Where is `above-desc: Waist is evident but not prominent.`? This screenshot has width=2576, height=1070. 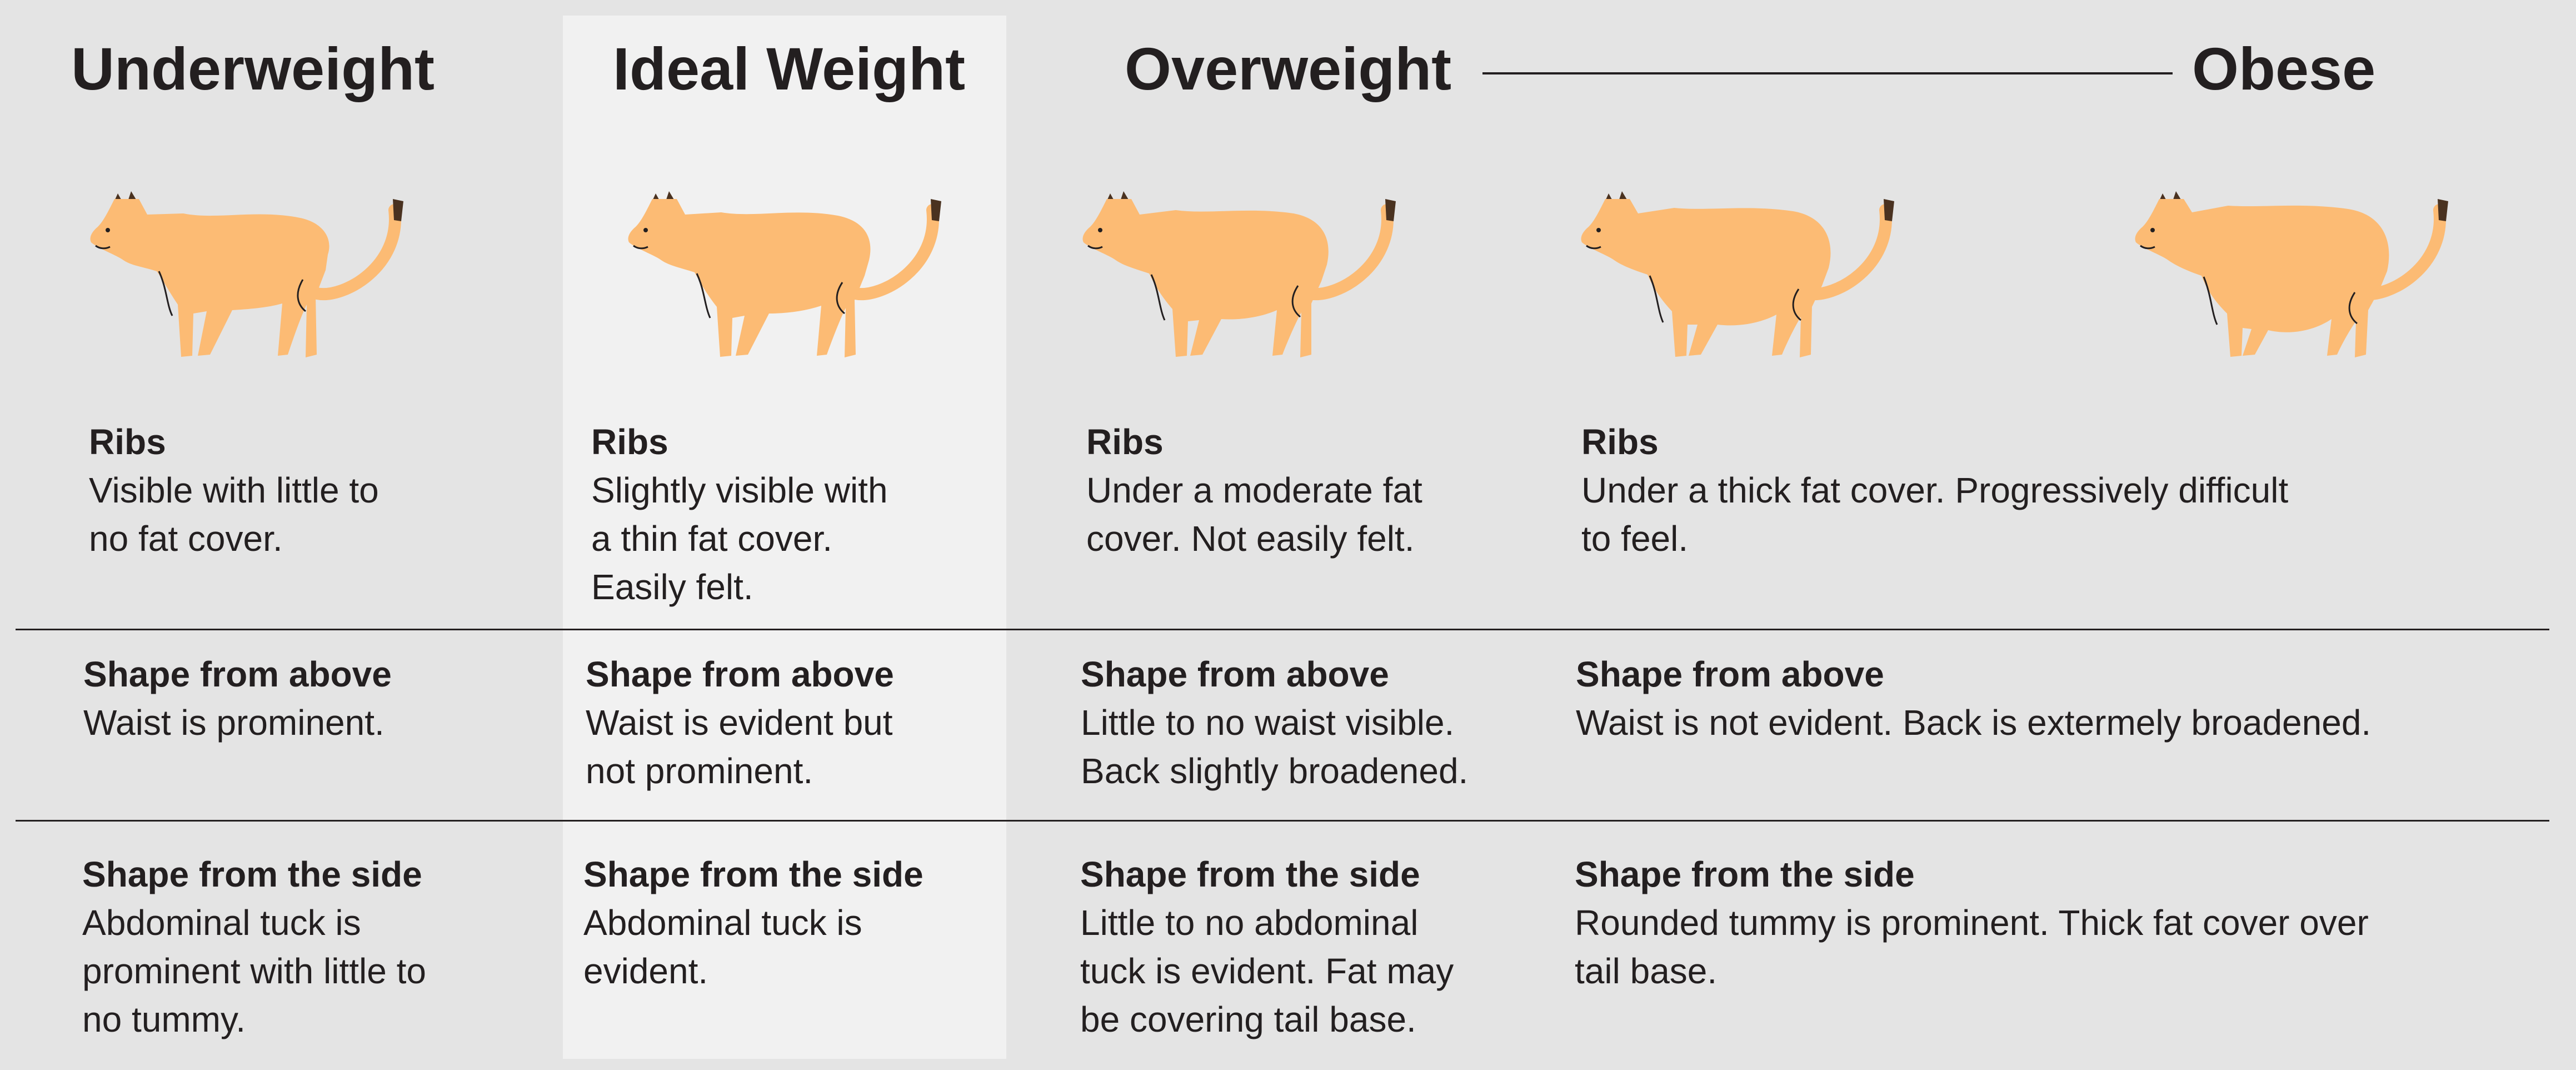 above-desc: Waist is evident but not prominent. is located at coordinates (740, 747).